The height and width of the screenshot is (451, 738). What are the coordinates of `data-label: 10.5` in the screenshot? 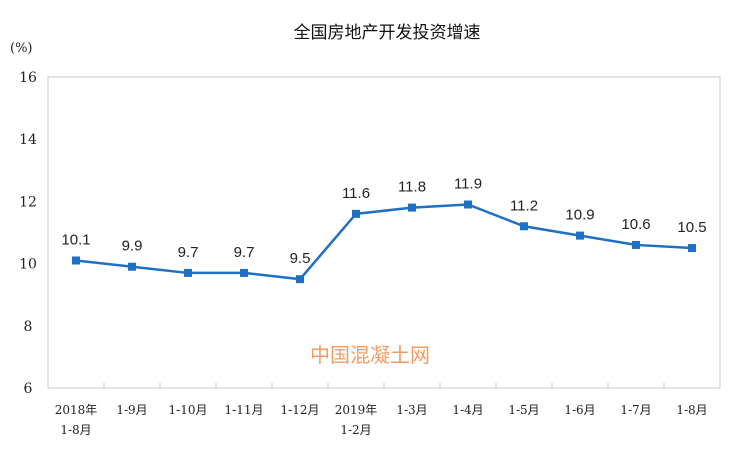 It's located at (691, 227).